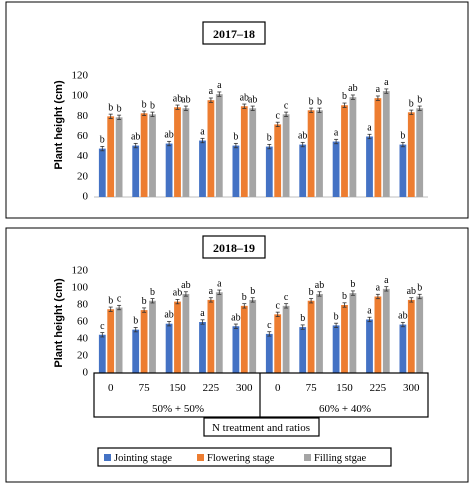 The width and height of the screenshot is (474, 487). Describe the element at coordinates (378, 388) in the screenshot. I see `x-tick-label: 225` at that location.